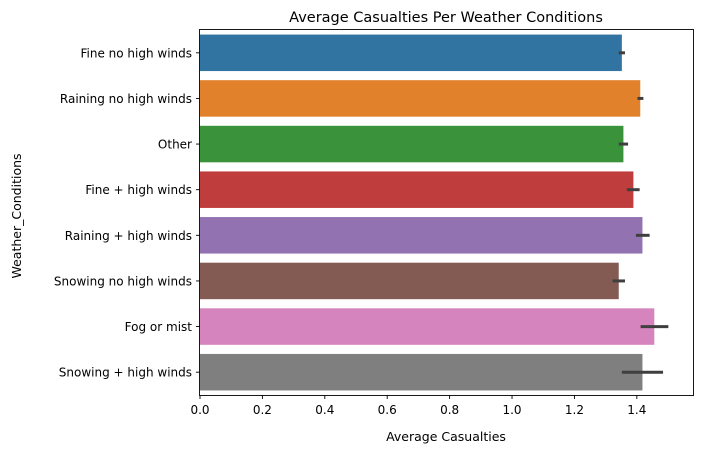 This screenshot has height=453, width=704. What do you see at coordinates (159, 327) in the screenshot?
I see `y-tick-label: Fog or mist` at bounding box center [159, 327].